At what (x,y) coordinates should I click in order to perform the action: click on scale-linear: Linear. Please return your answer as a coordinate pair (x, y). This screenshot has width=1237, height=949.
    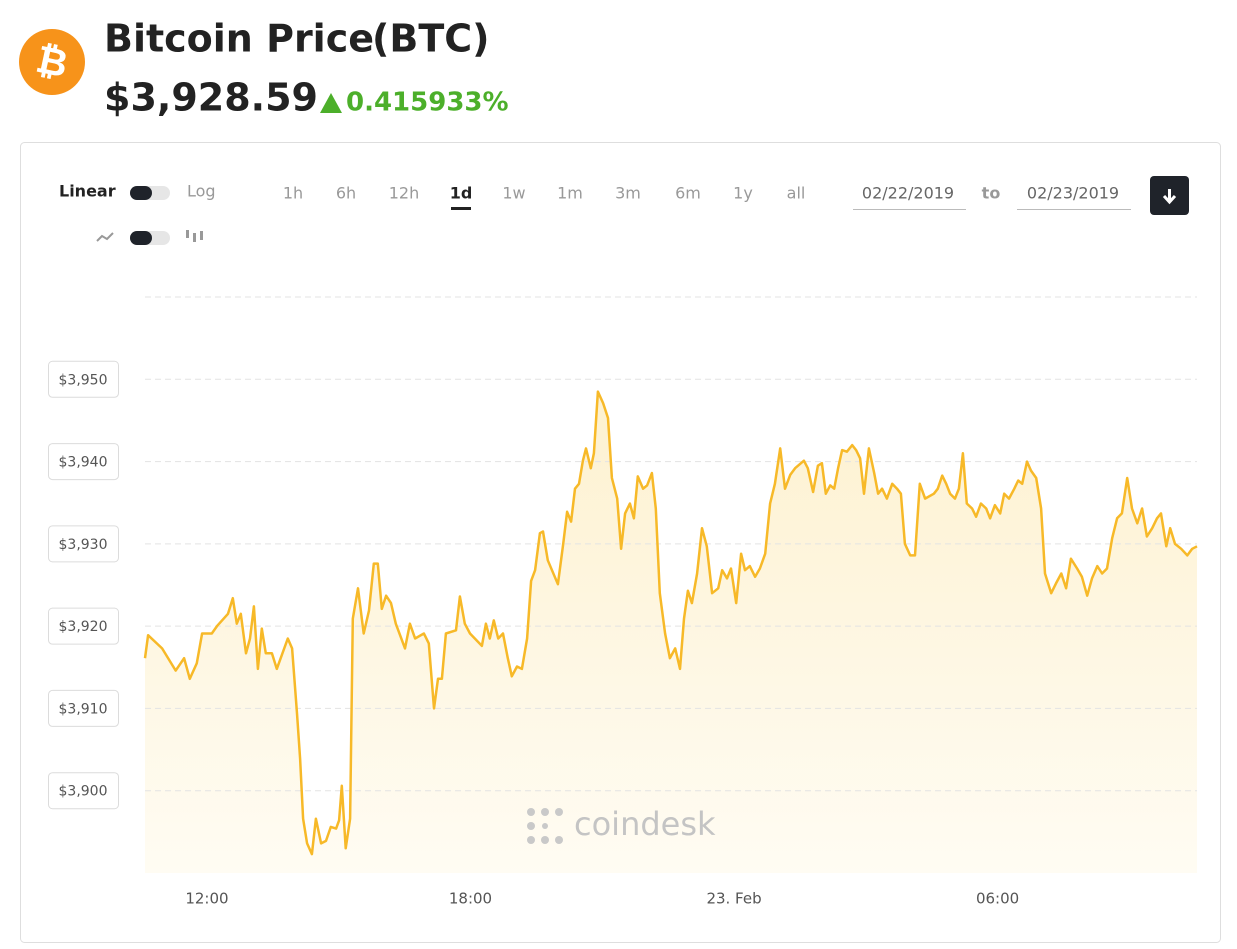
    Looking at the image, I should click on (87, 191).